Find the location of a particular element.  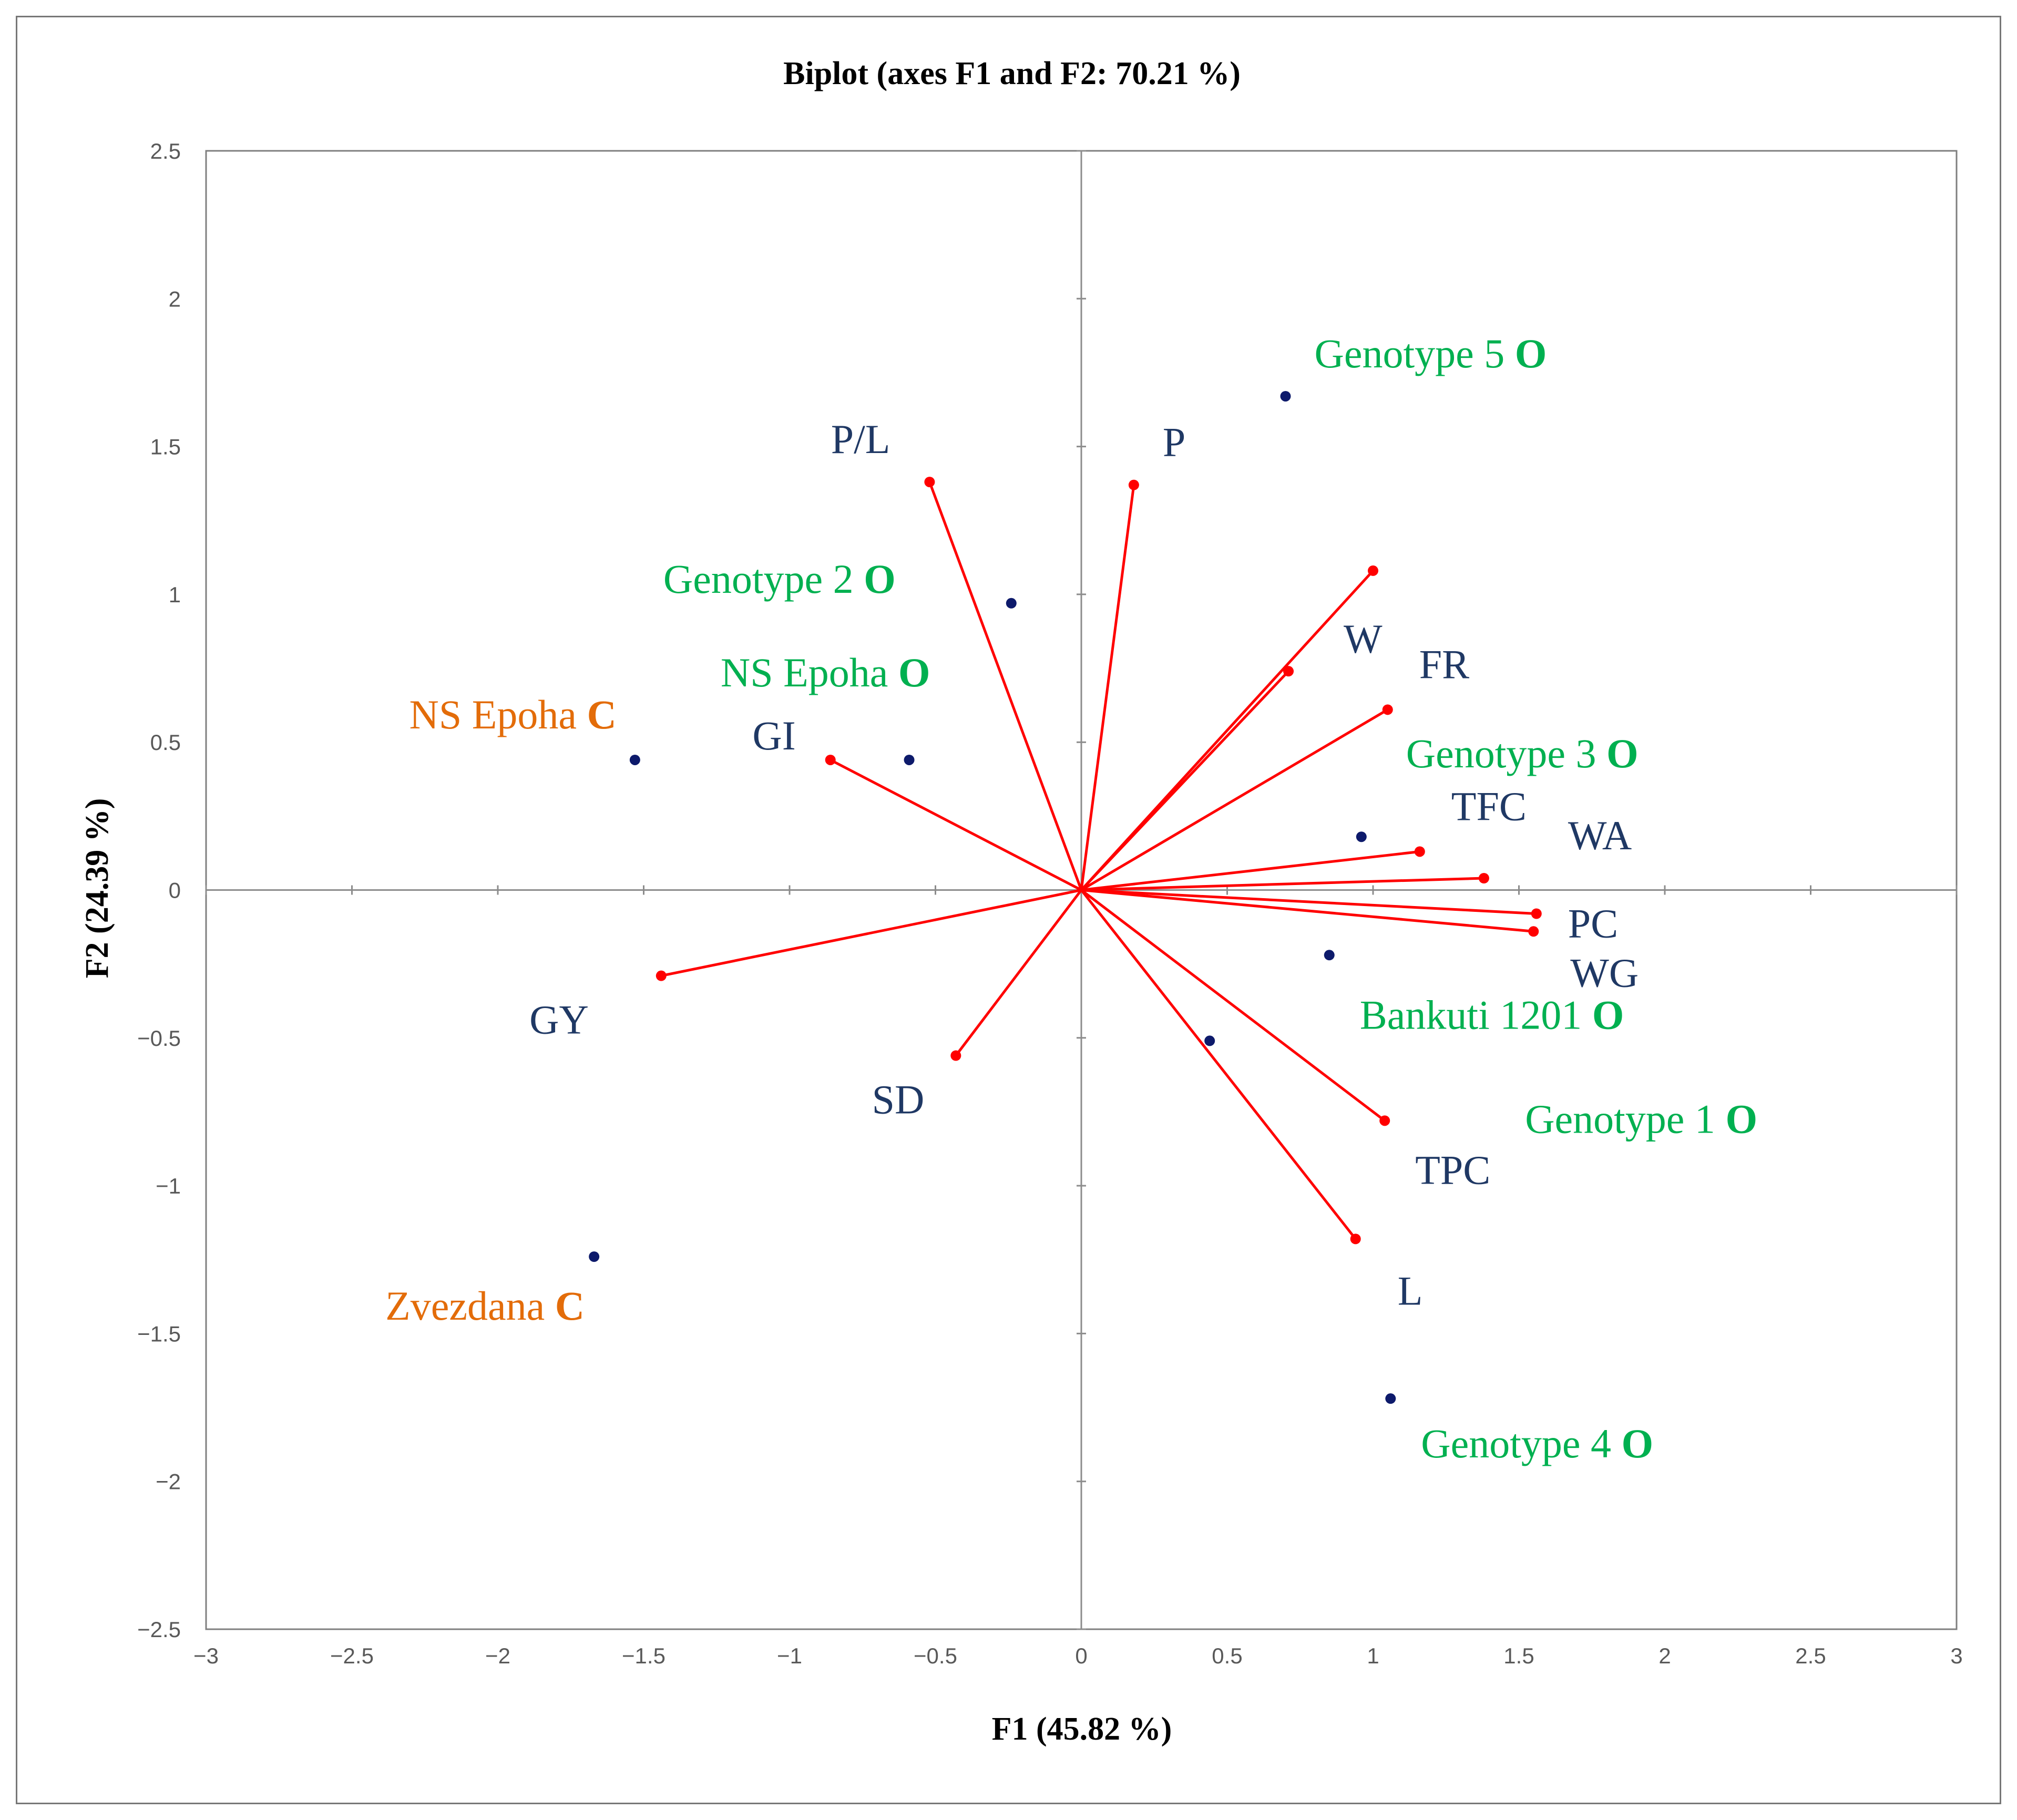

y-tick-label: 1 is located at coordinates (175, 594).